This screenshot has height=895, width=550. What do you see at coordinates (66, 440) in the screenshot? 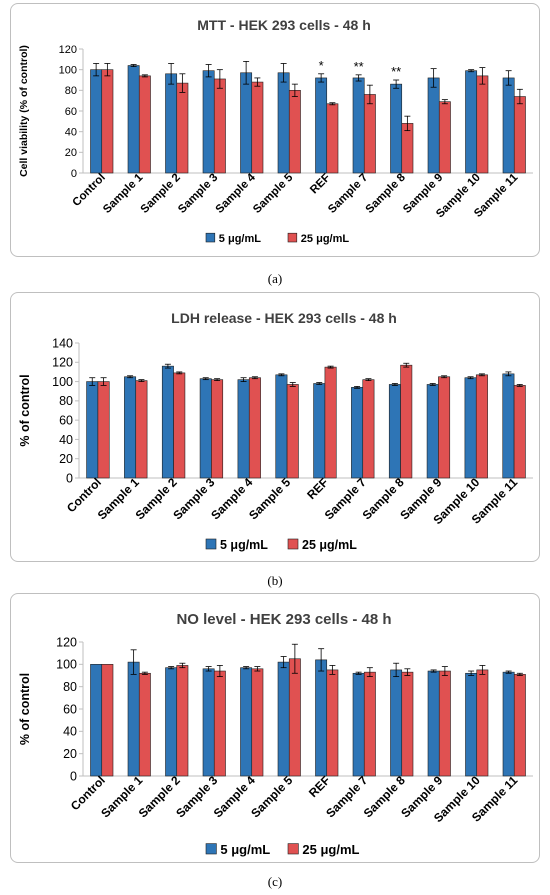
I see `y-tick-label: 40` at bounding box center [66, 440].